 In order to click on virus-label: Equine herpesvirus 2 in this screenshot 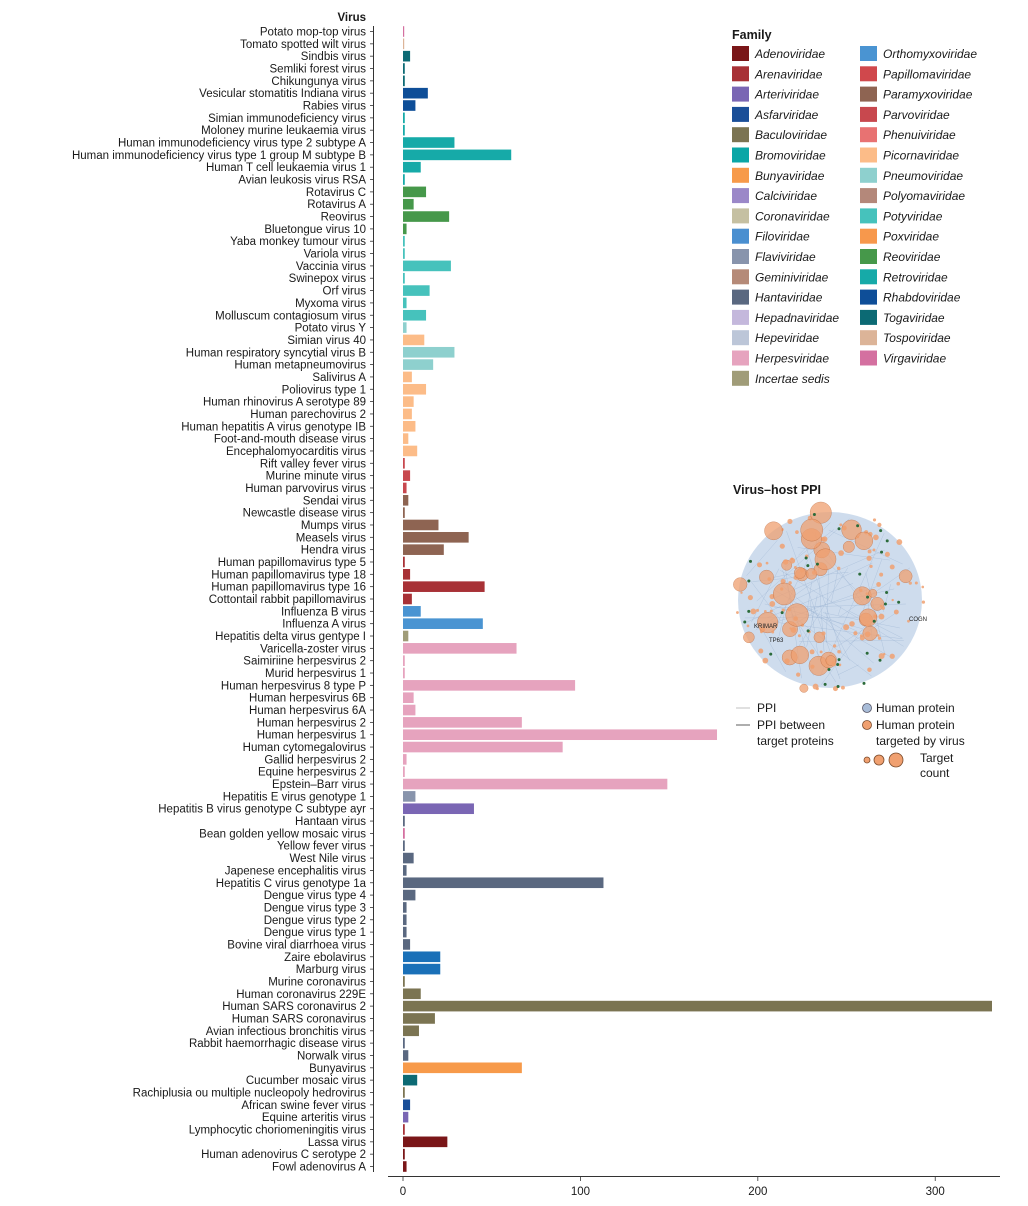, I will do `click(312, 773)`.